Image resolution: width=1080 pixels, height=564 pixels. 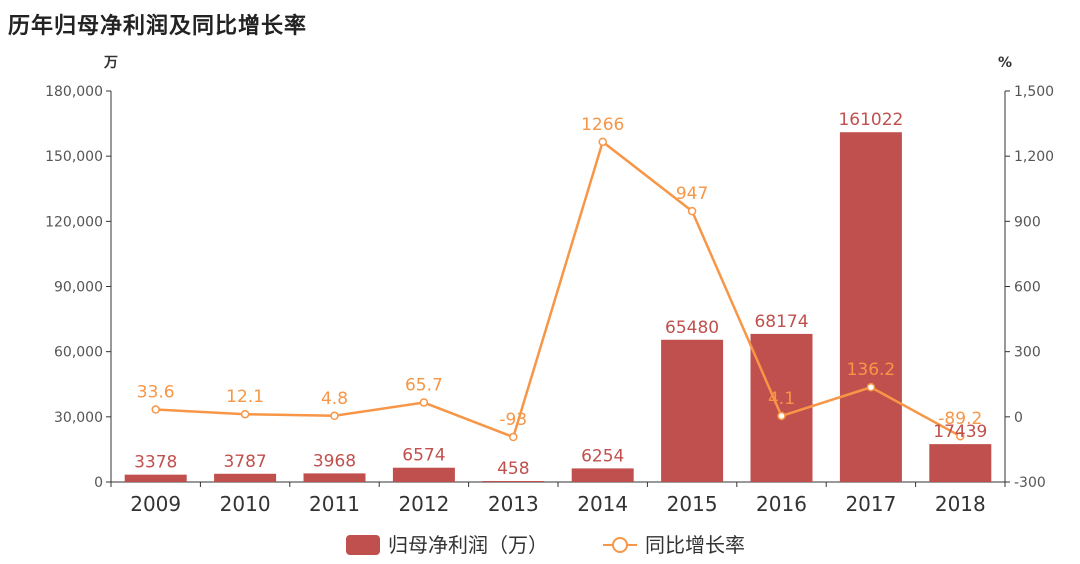 What do you see at coordinates (692, 328) in the screenshot?
I see `bar-value-label: 65480` at bounding box center [692, 328].